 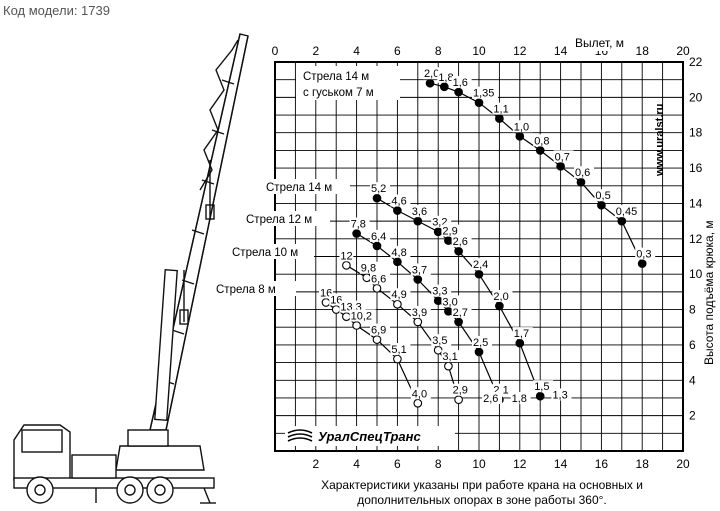 I want to click on data-label: 3,9, so click(x=419, y=313).